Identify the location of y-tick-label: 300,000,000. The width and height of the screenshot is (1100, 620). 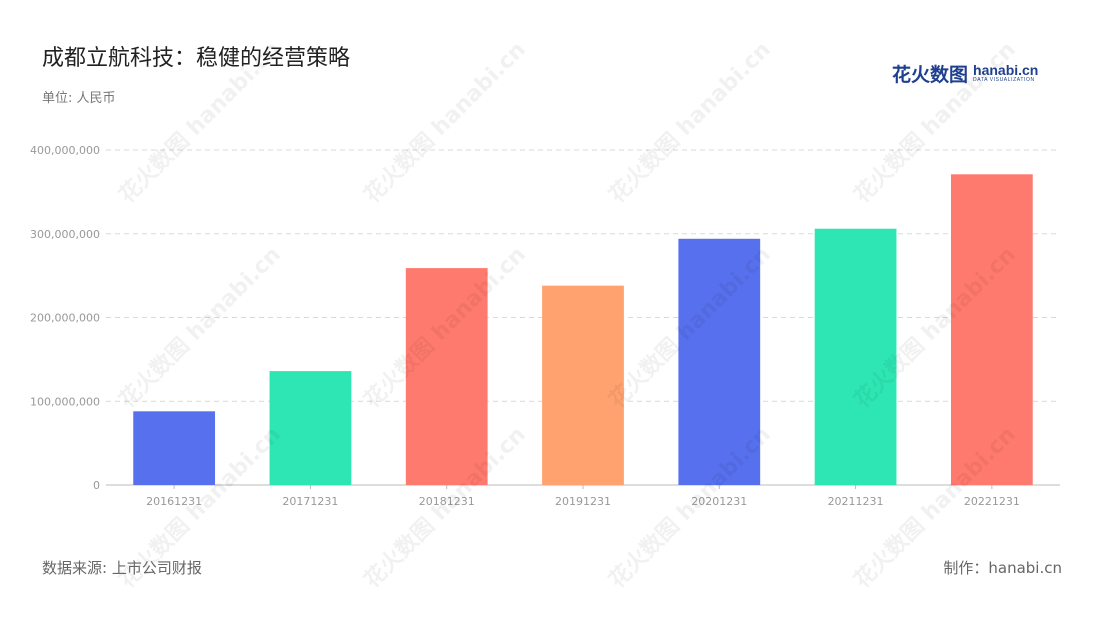
(65, 234).